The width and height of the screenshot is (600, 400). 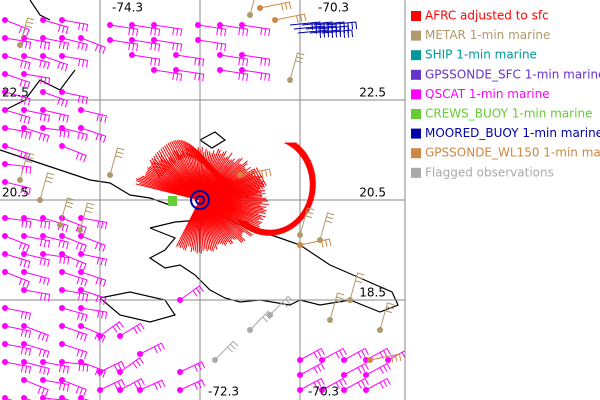 I want to click on legend-label: QSCAT 1-min marine, so click(x=487, y=94).